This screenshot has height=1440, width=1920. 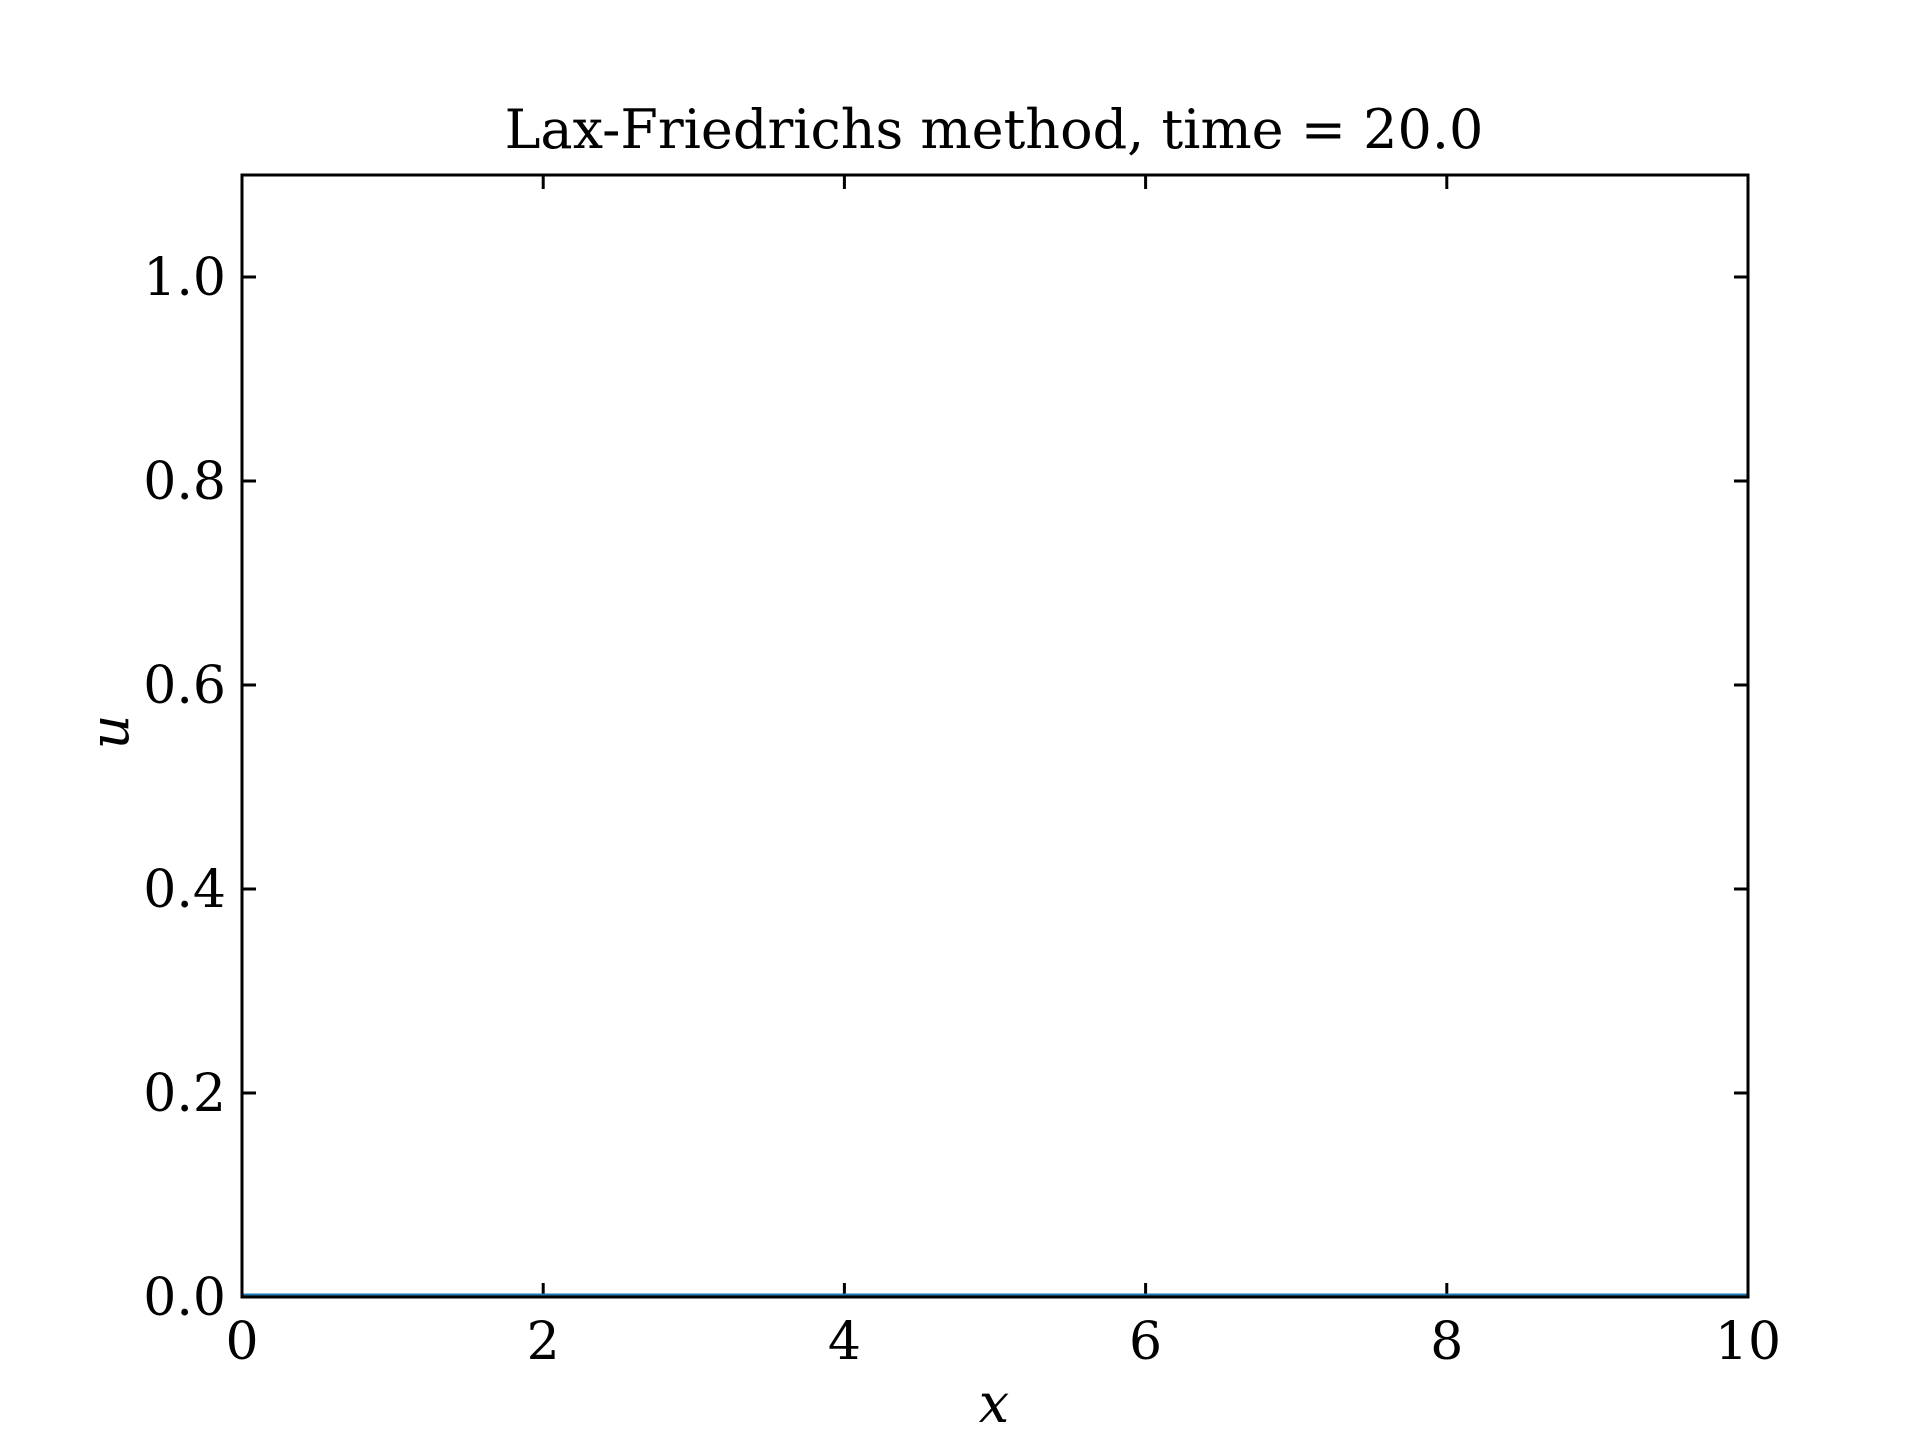 What do you see at coordinates (844, 1342) in the screenshot?
I see `x-tick-label-2: 4` at bounding box center [844, 1342].